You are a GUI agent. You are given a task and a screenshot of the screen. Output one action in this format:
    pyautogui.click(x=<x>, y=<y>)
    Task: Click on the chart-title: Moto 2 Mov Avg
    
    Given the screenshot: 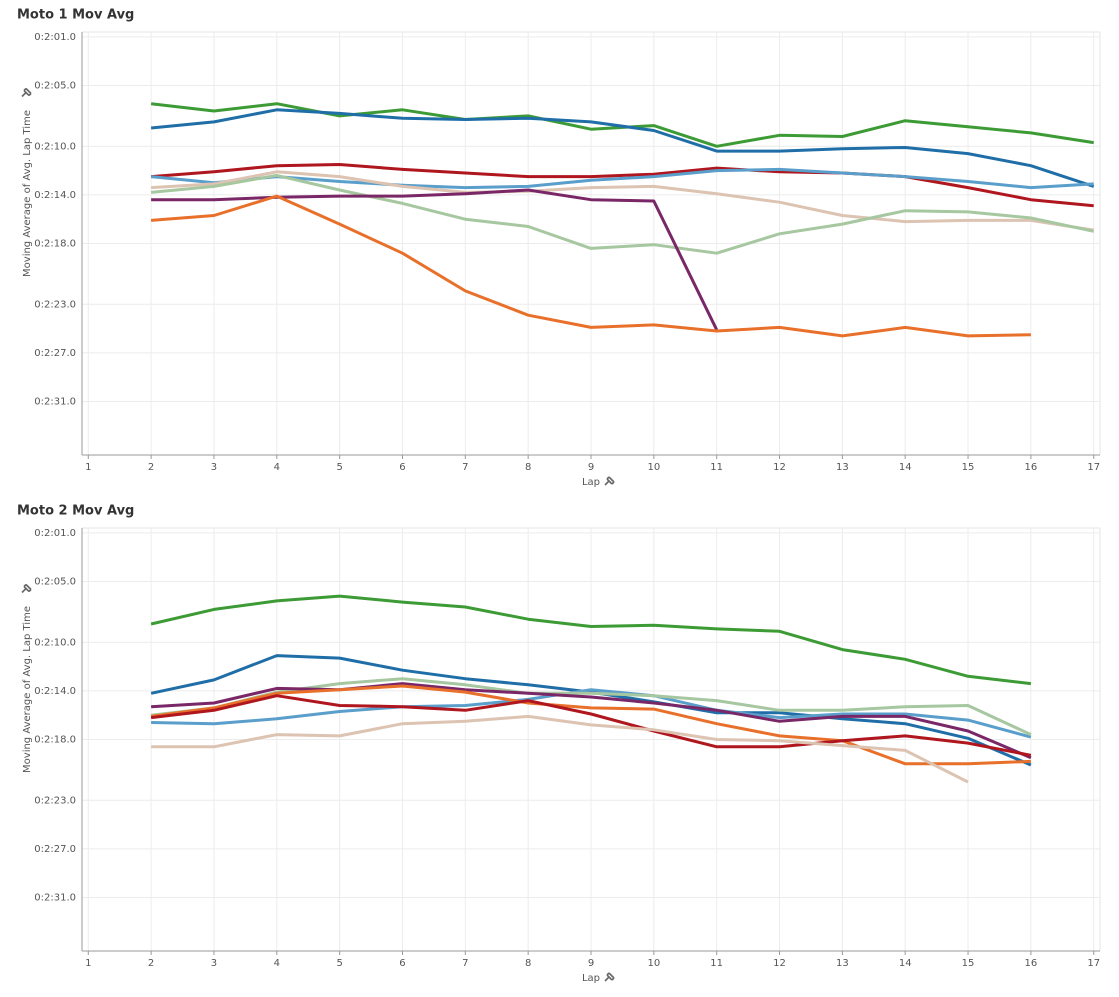 What is the action you would take?
    pyautogui.click(x=75, y=511)
    